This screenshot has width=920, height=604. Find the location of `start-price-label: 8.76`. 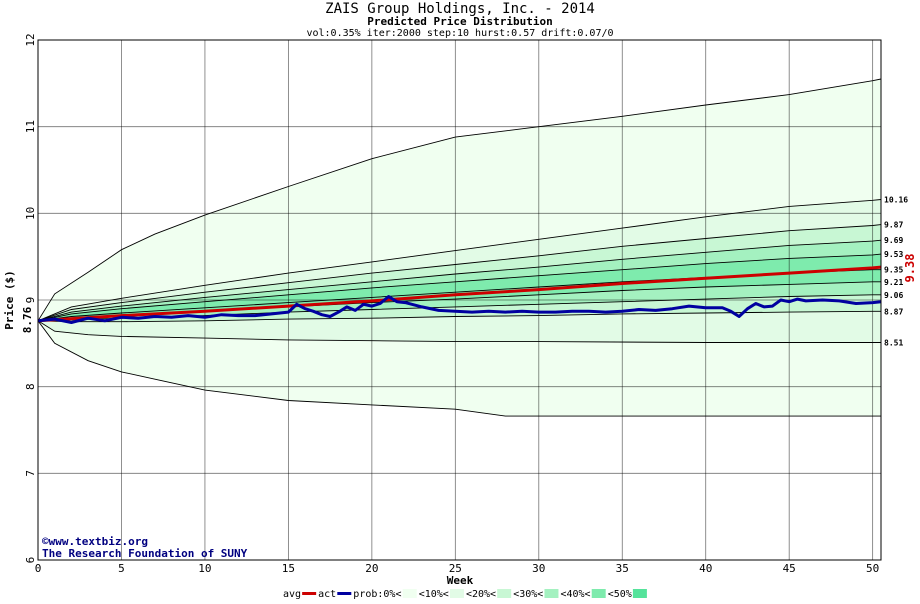

start-price-label: 8.76 is located at coordinates (27, 319).